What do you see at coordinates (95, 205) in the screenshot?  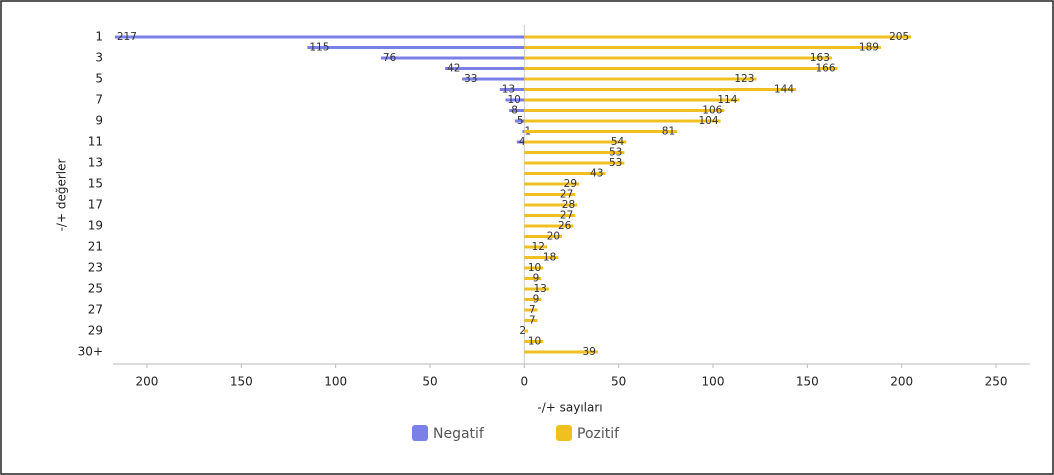 I see `y-tick-label: 17` at bounding box center [95, 205].